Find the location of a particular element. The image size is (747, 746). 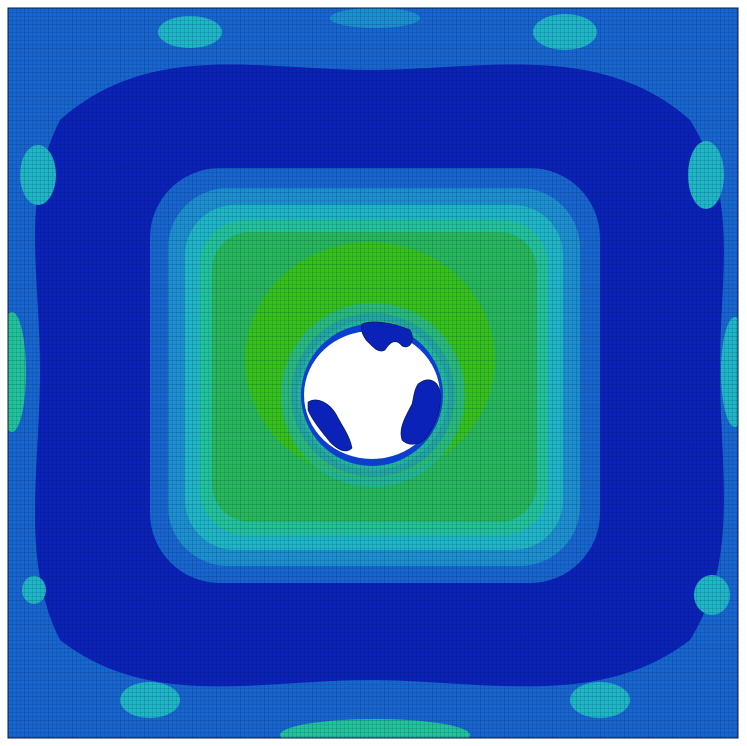

hole-edge-debris-top is located at coordinates (386, 336).